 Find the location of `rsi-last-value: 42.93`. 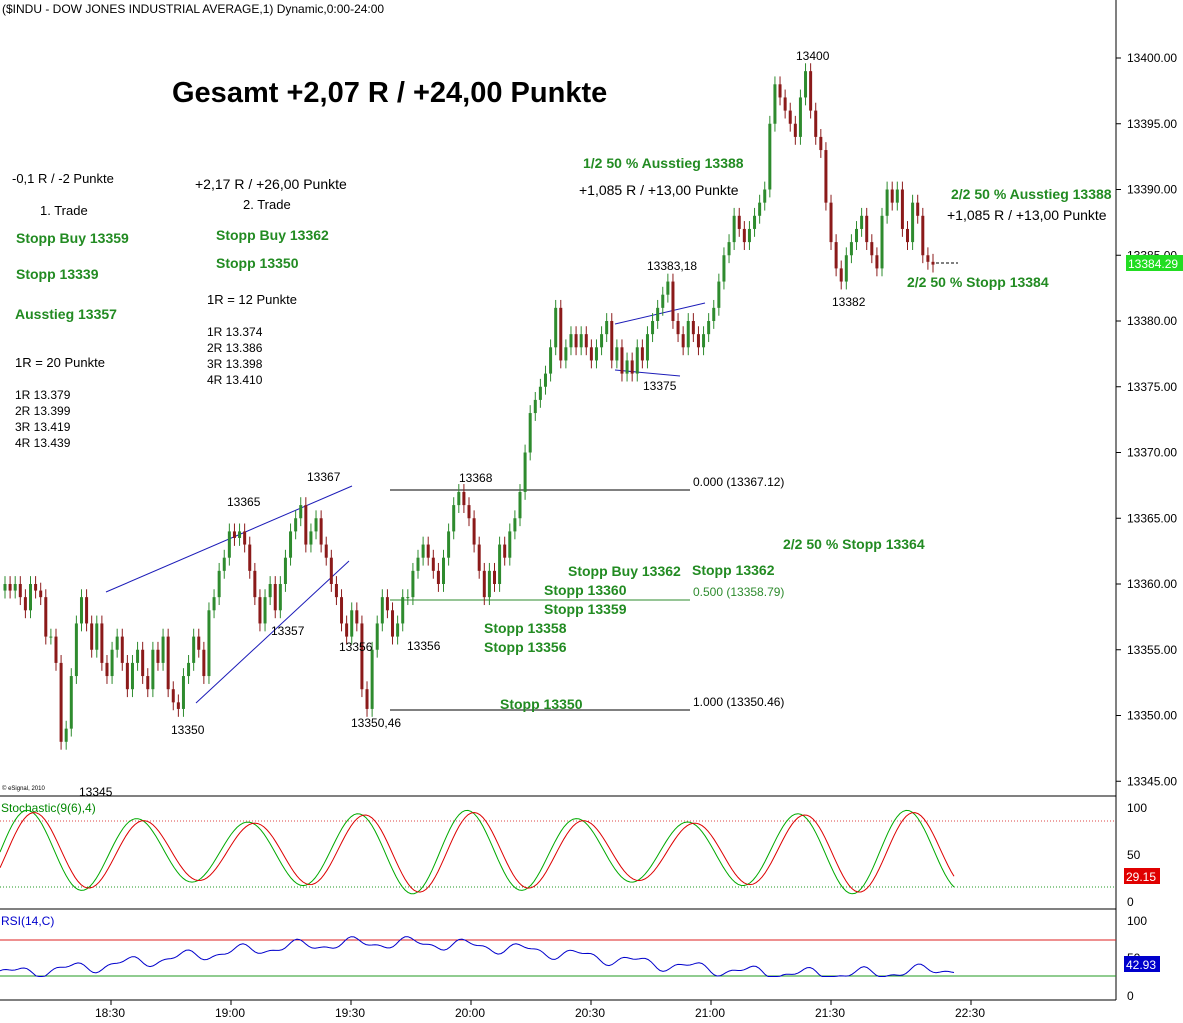

rsi-last-value: 42.93 is located at coordinates (1141, 965).